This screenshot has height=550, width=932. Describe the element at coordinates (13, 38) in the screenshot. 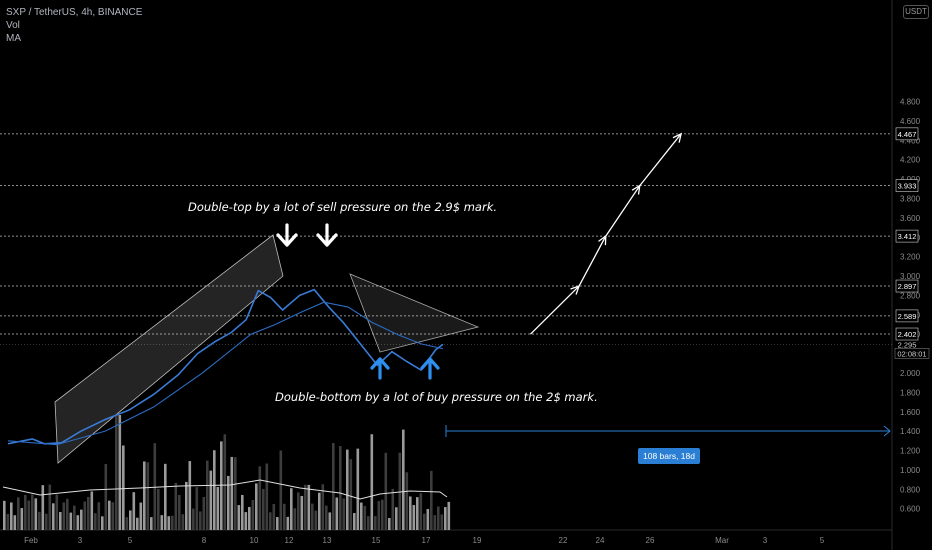

I see `ma-indicator-label: MA` at that location.